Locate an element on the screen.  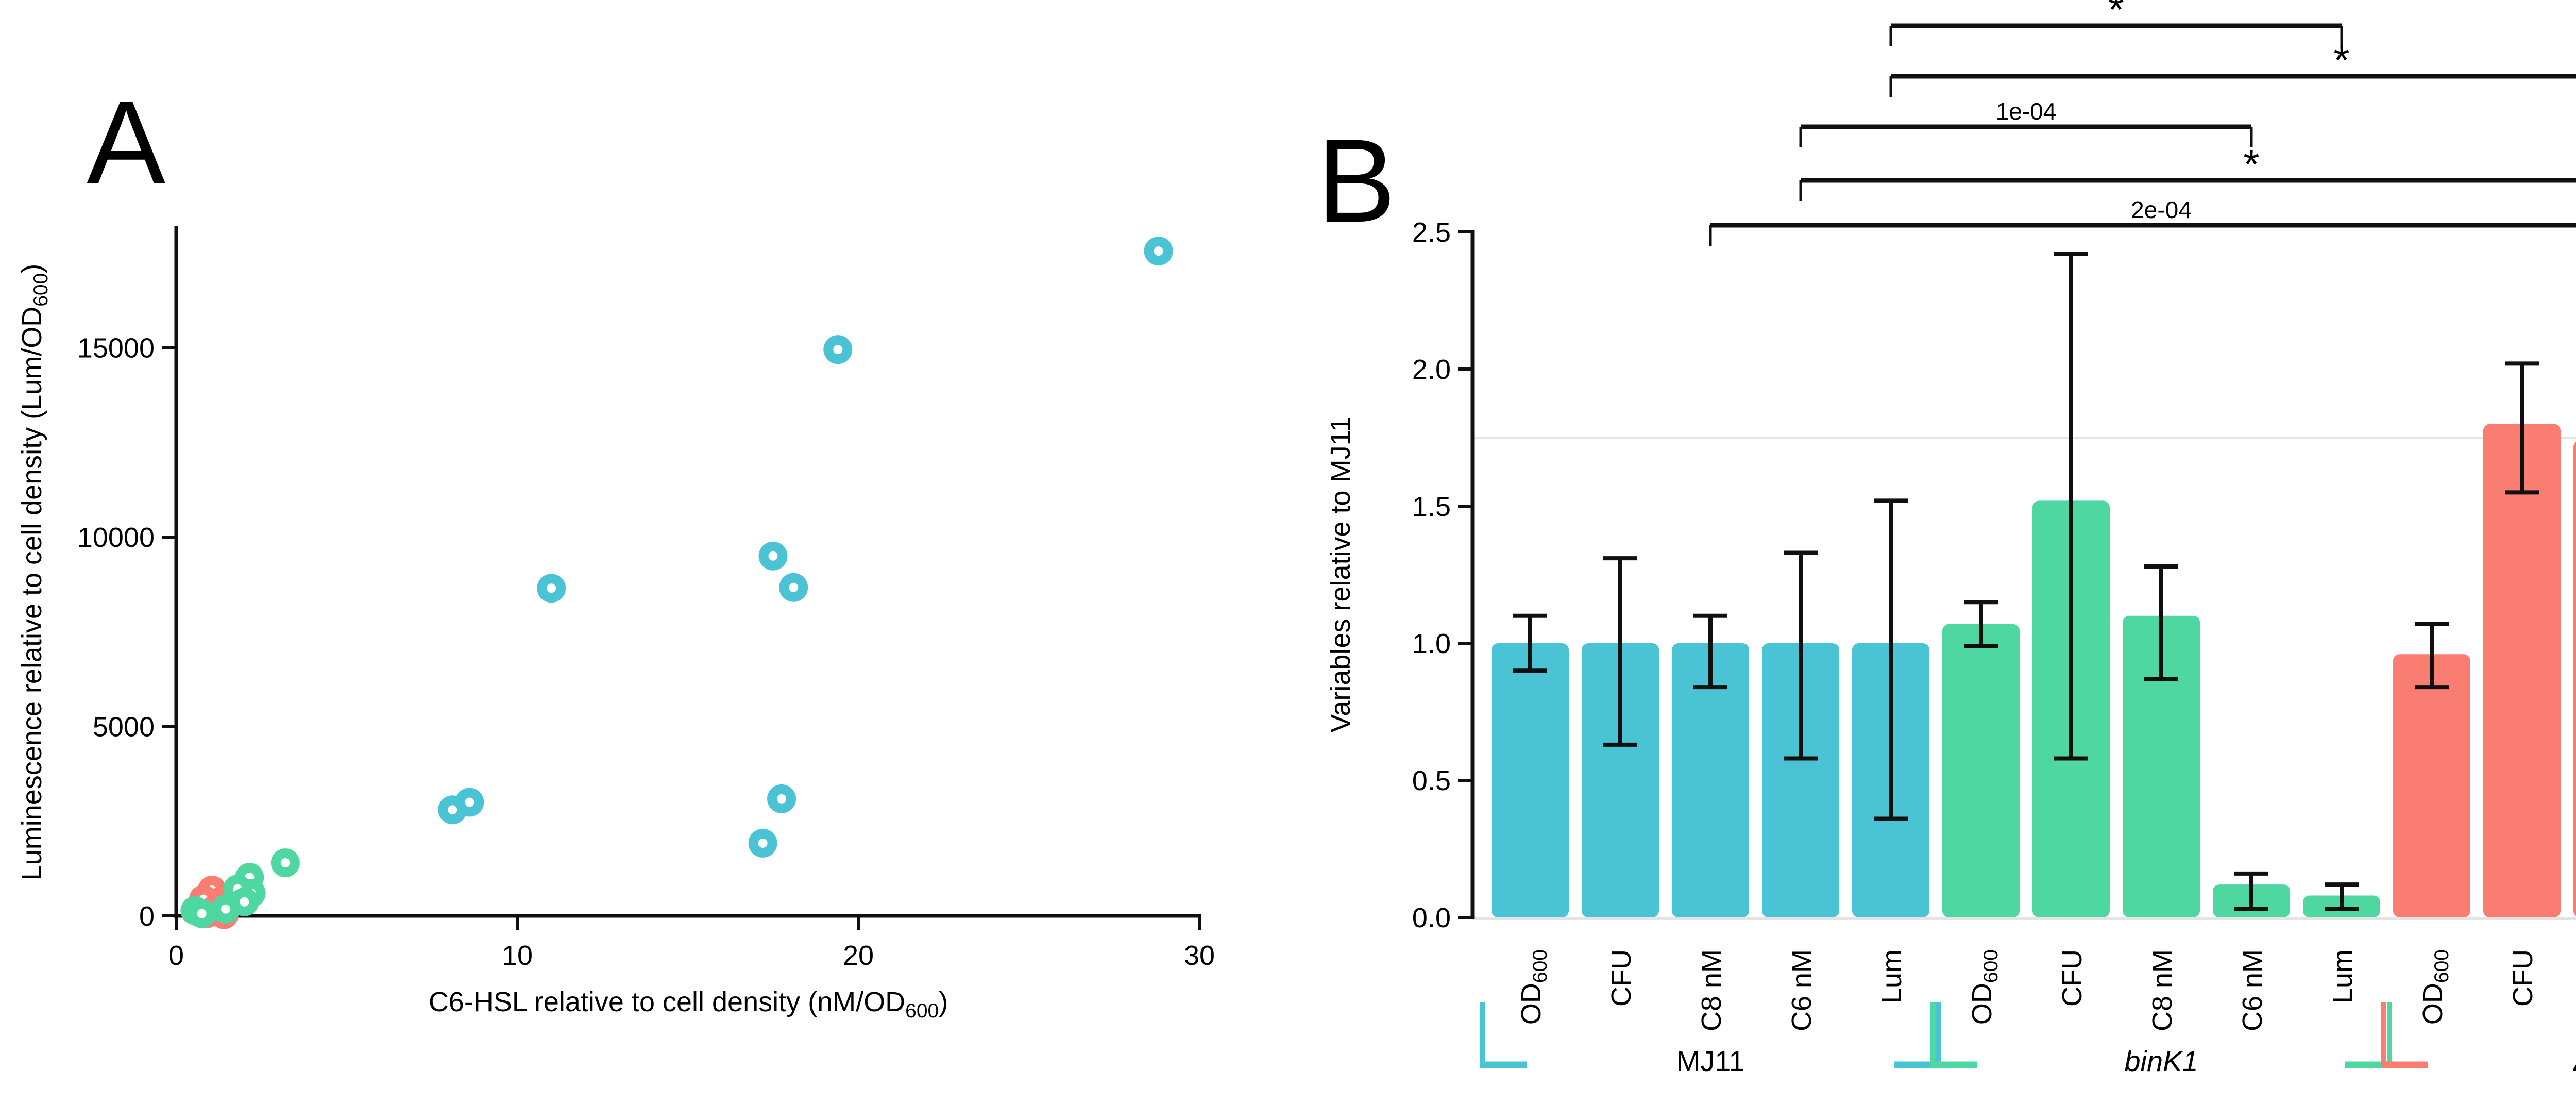
x-tick-label: 10 is located at coordinates (517, 955).